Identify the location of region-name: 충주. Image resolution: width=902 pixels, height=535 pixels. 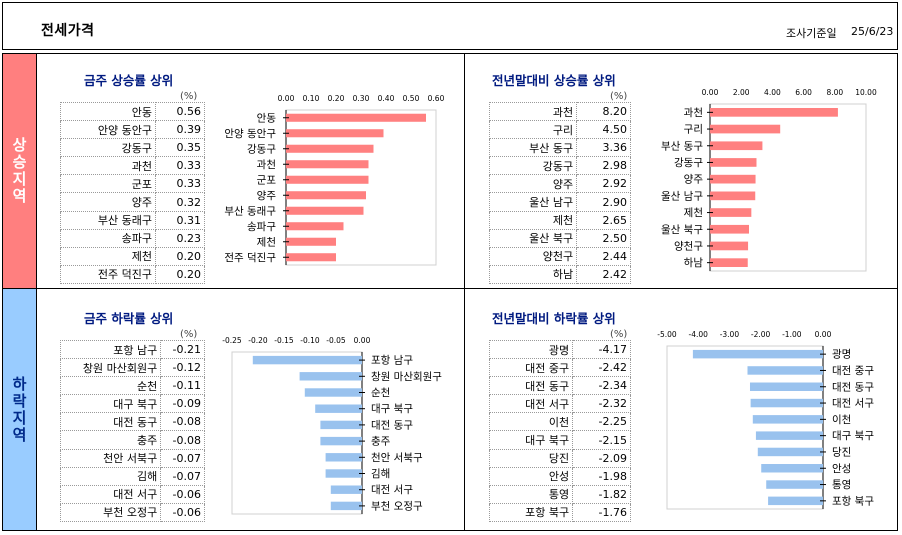
(110, 440).